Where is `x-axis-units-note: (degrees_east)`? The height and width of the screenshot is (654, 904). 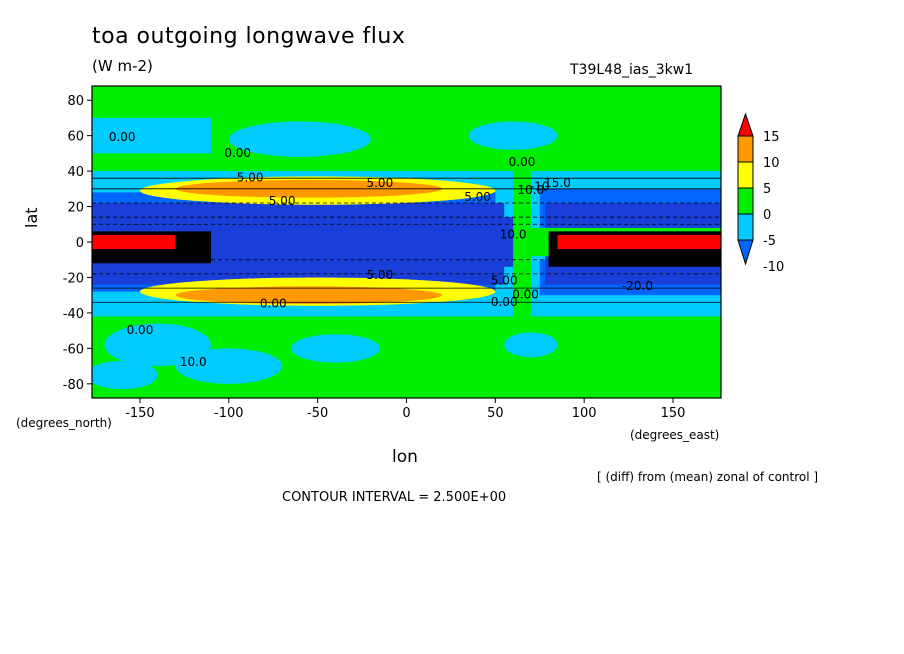
x-axis-units-note: (degrees_east) is located at coordinates (675, 435).